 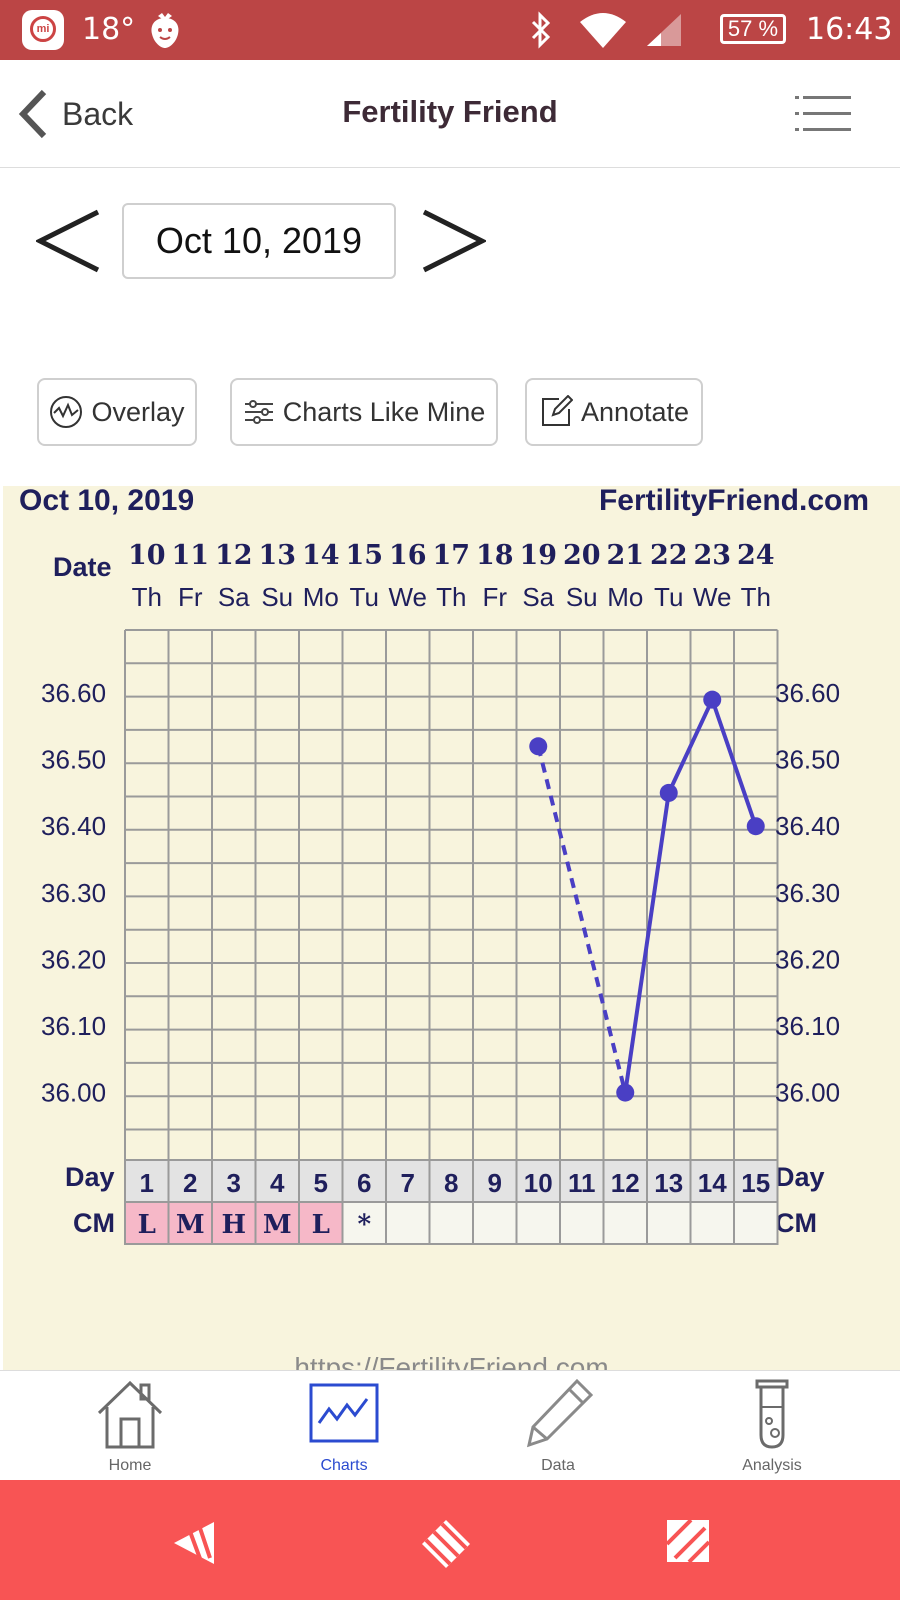 I want to click on date-label: 22, so click(x=669, y=555).